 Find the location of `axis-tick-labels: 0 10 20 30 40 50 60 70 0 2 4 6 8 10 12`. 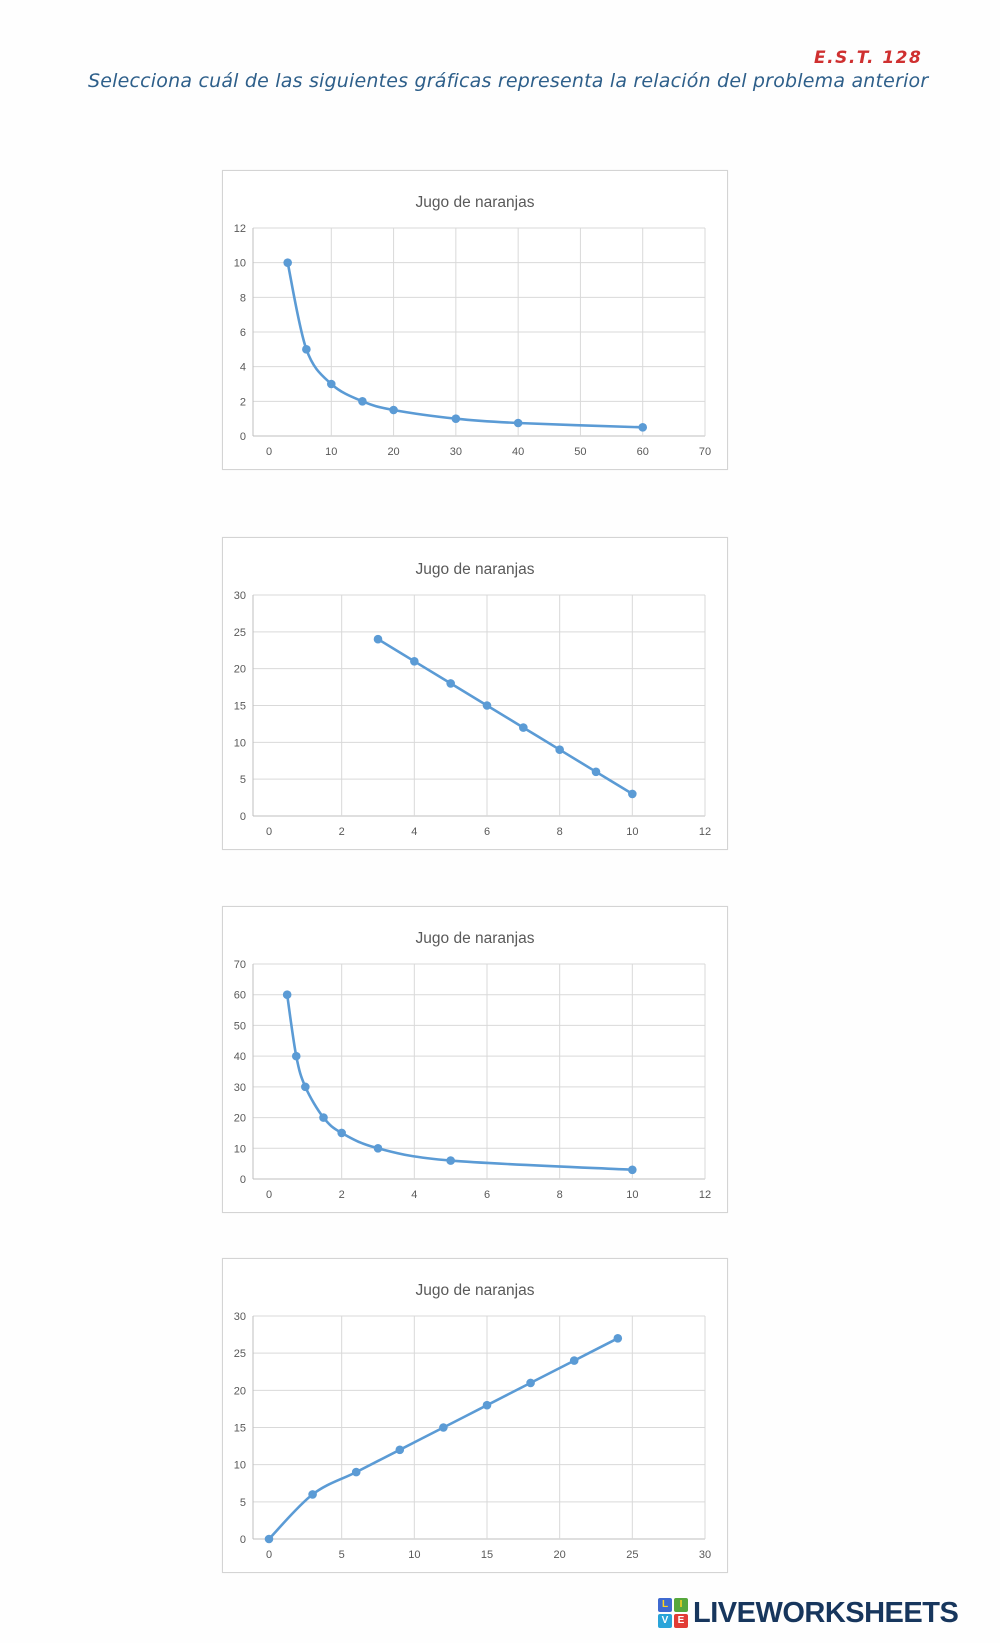

axis-tick-labels: 0 10 20 30 40 50 60 70 0 2 4 6 8 10 12 is located at coordinates (472, 1080).